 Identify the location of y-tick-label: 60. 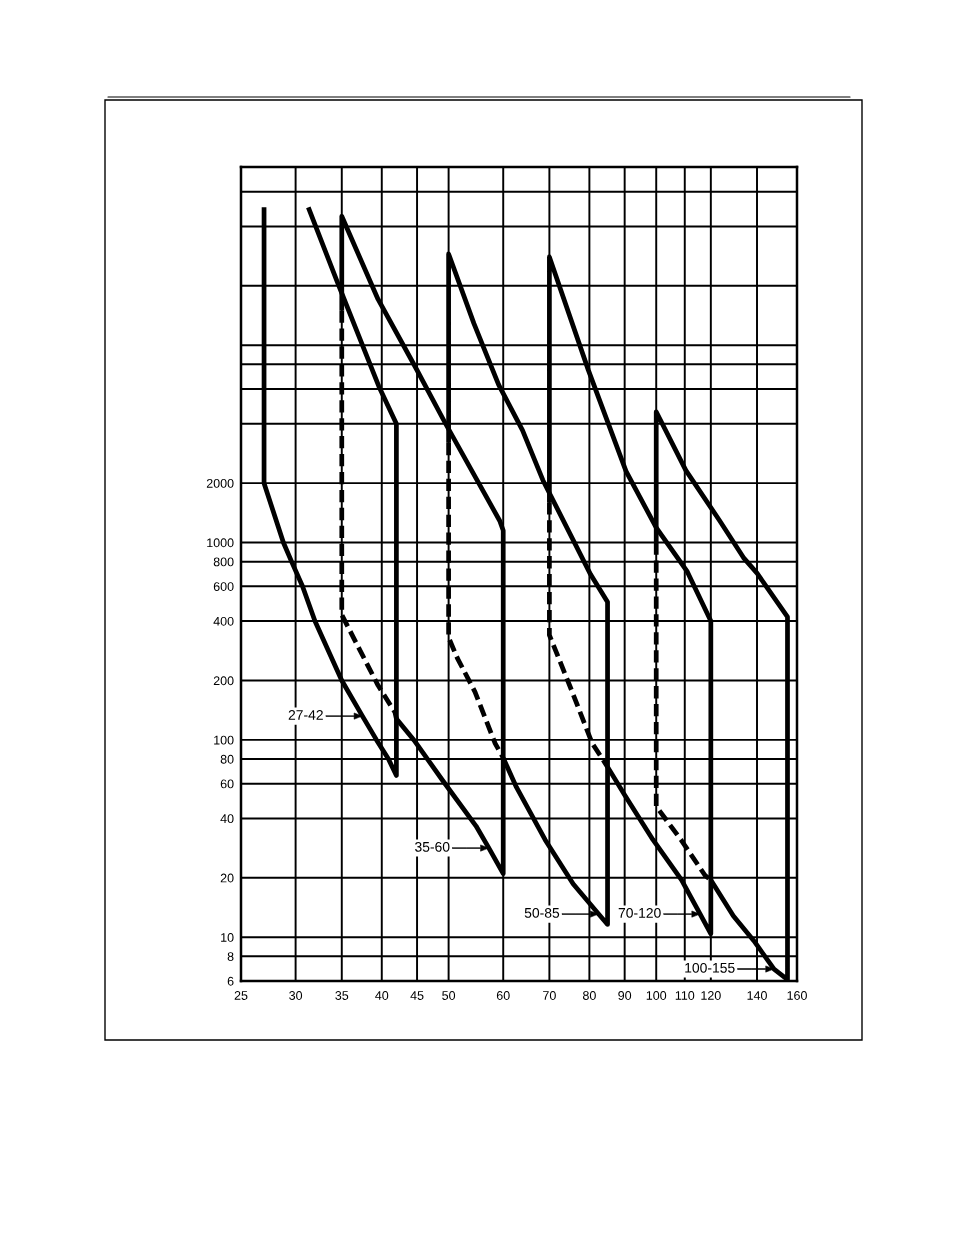
(227, 784).